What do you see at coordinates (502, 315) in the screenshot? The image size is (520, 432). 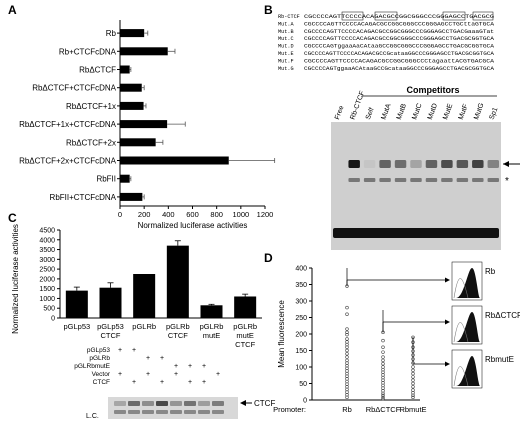 I see `inset-label: RbΔCTCF` at bounding box center [502, 315].